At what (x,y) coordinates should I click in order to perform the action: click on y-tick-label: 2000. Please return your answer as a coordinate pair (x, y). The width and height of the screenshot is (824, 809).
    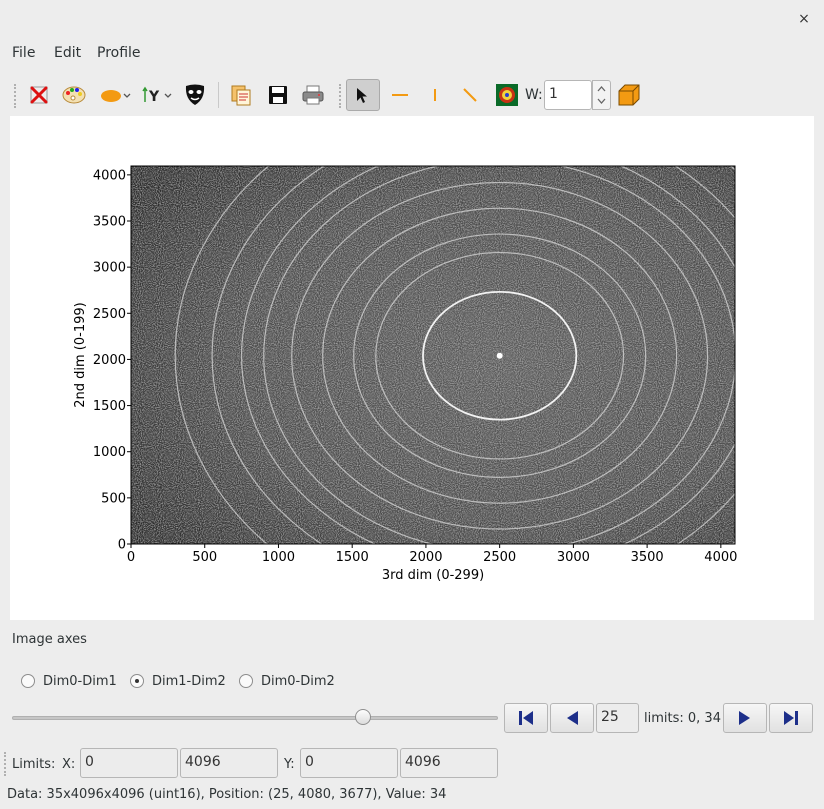
    Looking at the image, I should click on (109, 360).